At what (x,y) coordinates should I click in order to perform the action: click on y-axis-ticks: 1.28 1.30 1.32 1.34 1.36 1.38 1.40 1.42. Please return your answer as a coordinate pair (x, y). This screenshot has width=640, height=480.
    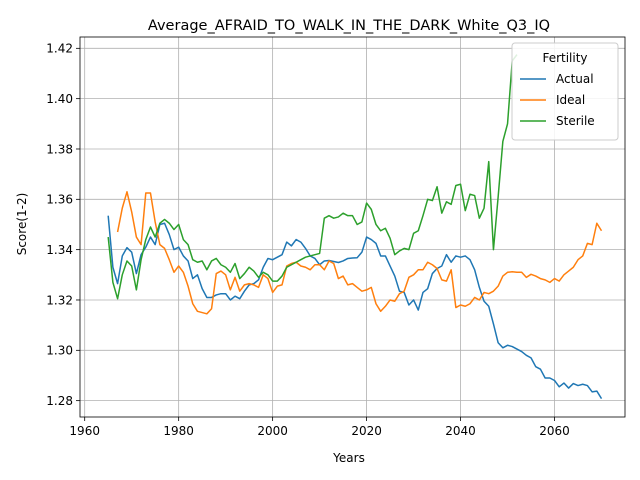
    Looking at the image, I should click on (63, 225).